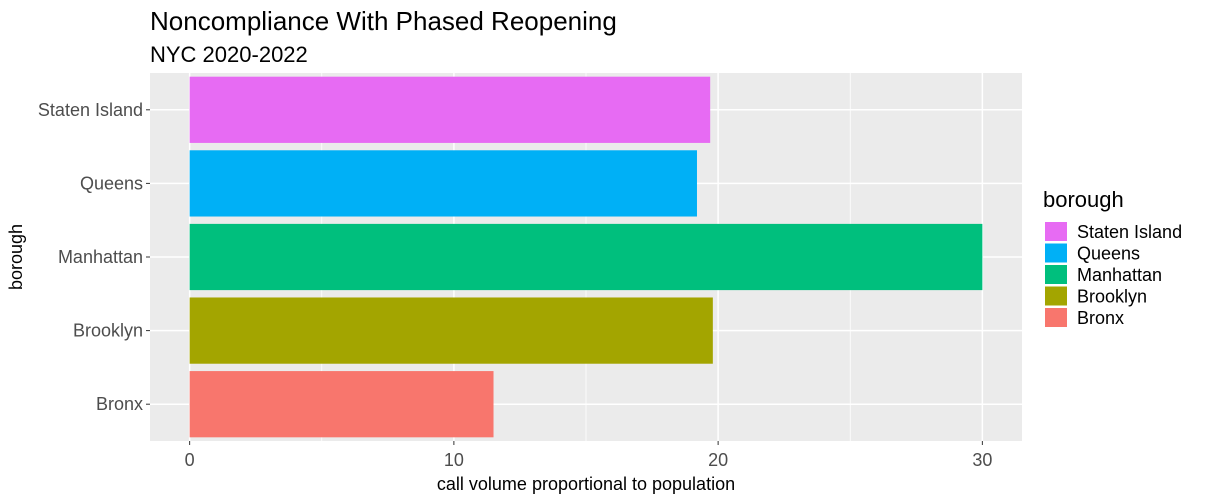 The height and width of the screenshot is (500, 1206). What do you see at coordinates (1083, 199) in the screenshot?
I see `legend-title: borough` at bounding box center [1083, 199].